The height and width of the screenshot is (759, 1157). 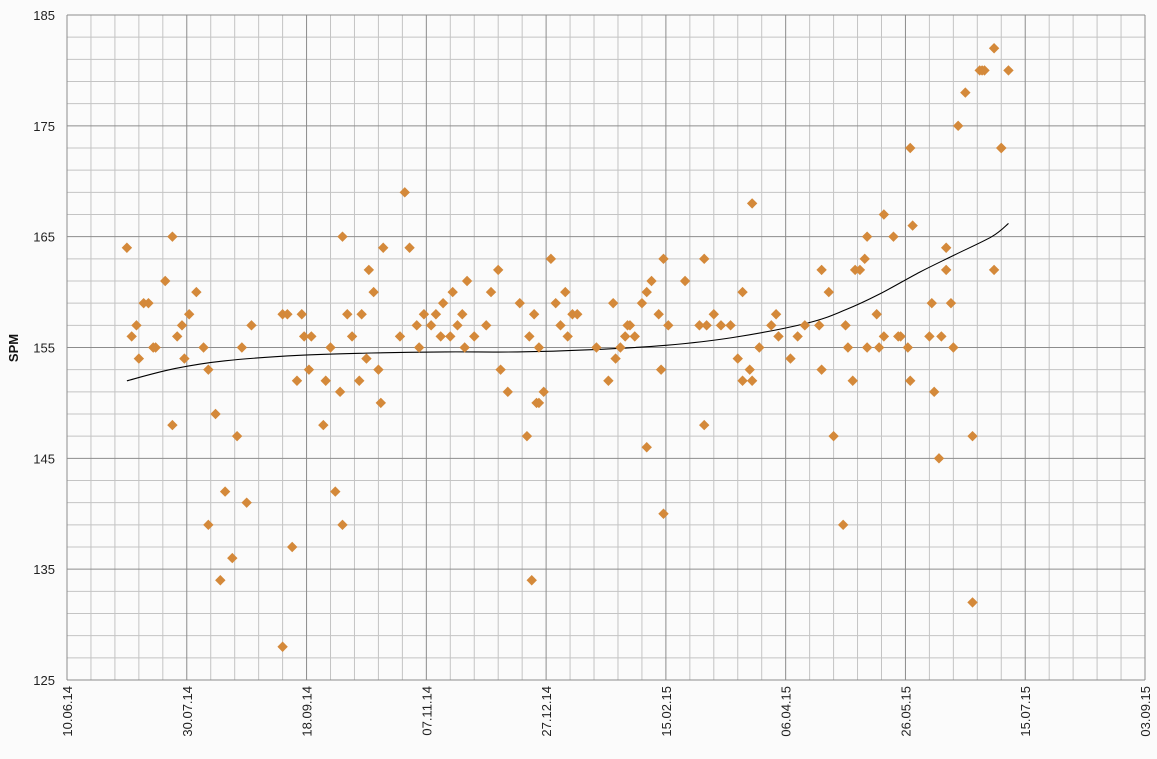 I want to click on y-axis-tick-labels: 125 135 145 155 165 175 185, so click(x=44, y=348).